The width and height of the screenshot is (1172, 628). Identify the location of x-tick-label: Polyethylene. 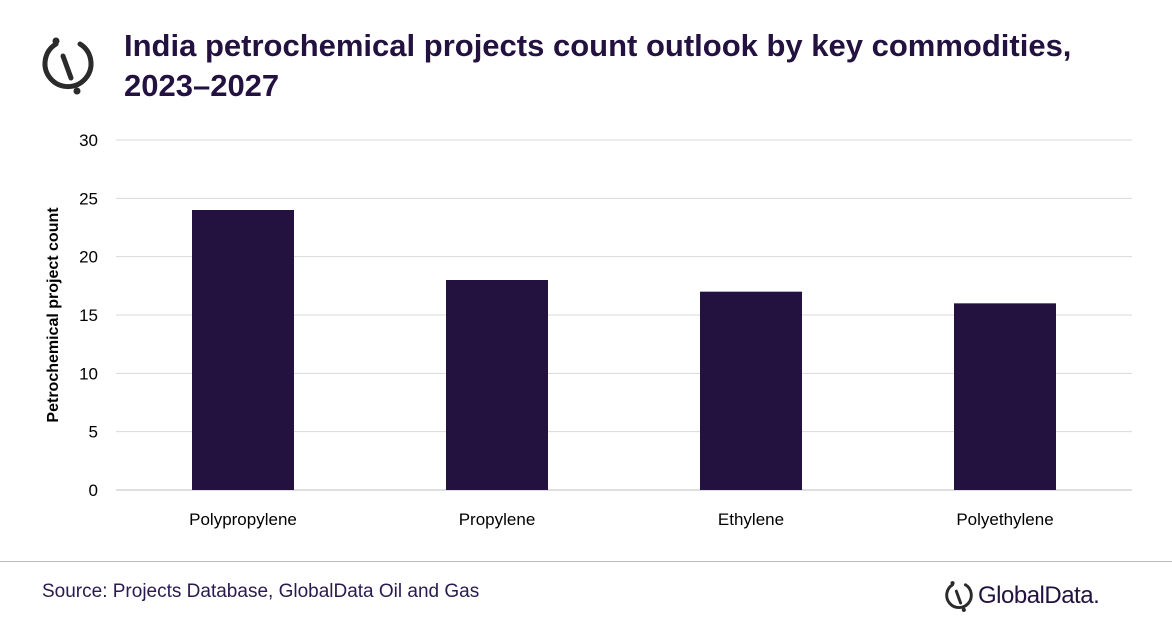
(1004, 519).